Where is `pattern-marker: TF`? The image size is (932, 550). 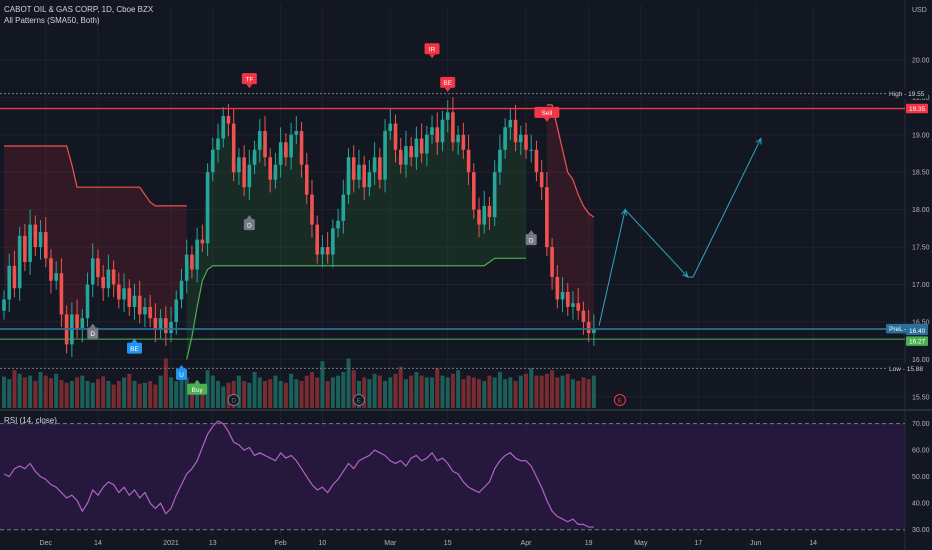
pattern-marker: TF is located at coordinates (249, 81).